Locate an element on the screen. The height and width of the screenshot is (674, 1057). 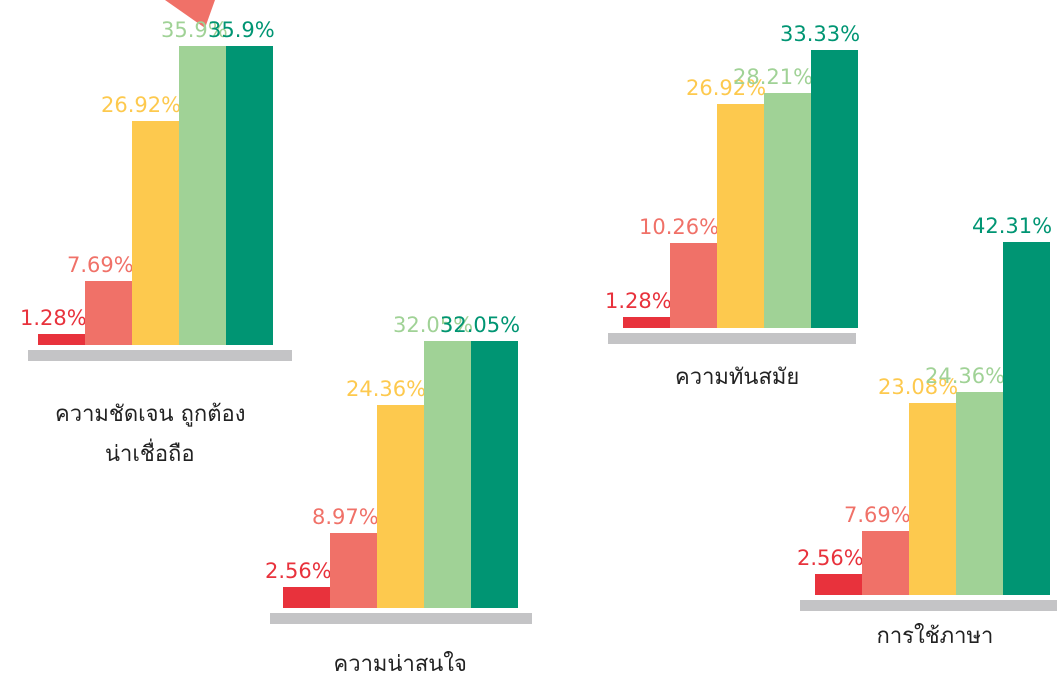
chart-title: ความชัดเจน ถูกต้อง is located at coordinates (150, 414).